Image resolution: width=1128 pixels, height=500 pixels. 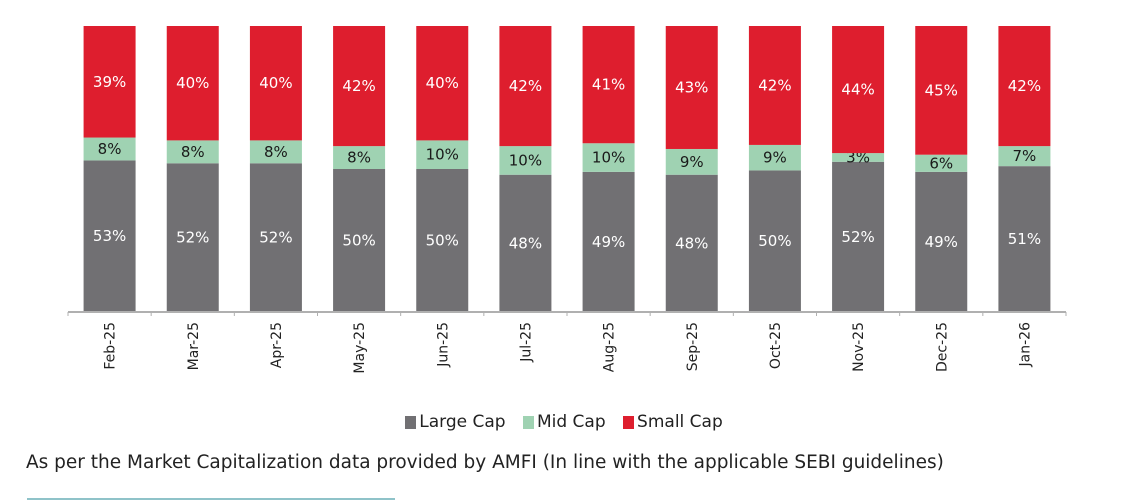 What do you see at coordinates (277, 345) in the screenshot?
I see `x-tick-label-apr-25: Apr-25` at bounding box center [277, 345].